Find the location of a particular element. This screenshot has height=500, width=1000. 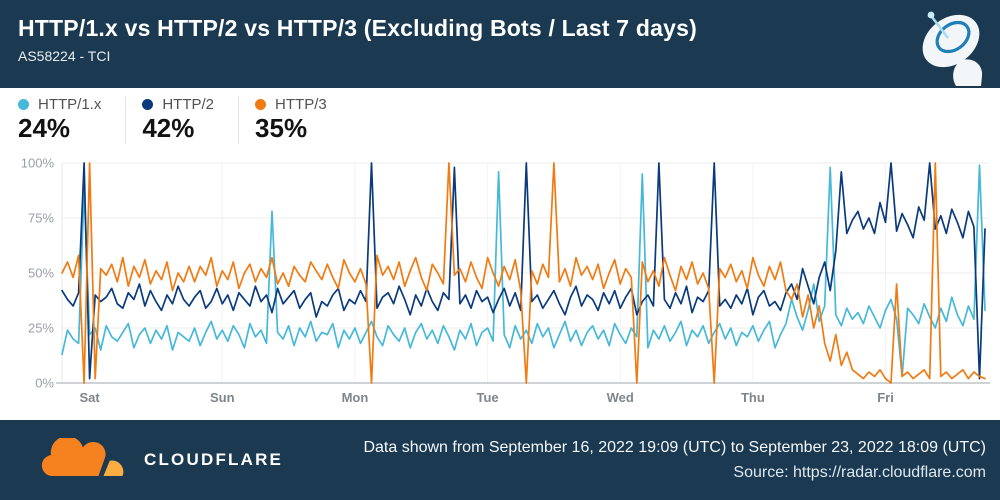

legend-label: HTTP/1.x is located at coordinates (70, 104).